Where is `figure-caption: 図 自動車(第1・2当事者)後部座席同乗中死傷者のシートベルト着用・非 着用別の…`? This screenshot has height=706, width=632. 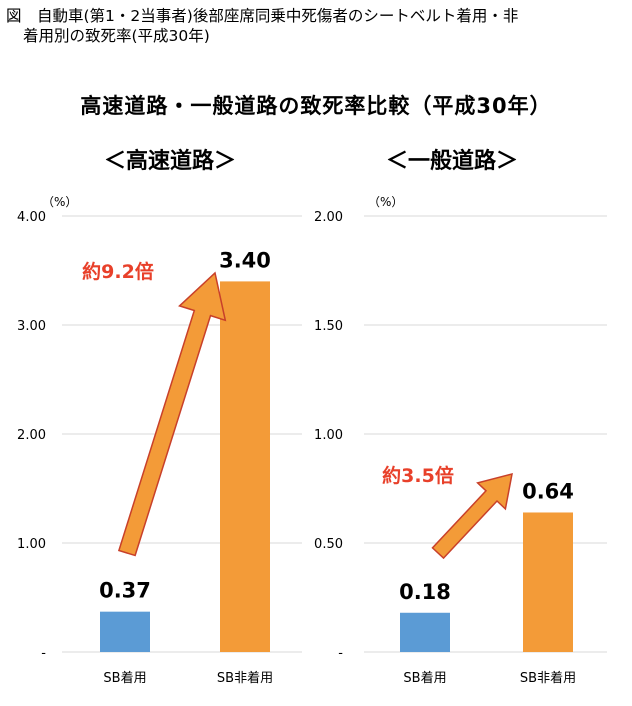 figure-caption: 図 自動車(第1・2当事者)後部座席同乗中死傷者のシートベルト着用・非 着用別の… is located at coordinates (316, 26).